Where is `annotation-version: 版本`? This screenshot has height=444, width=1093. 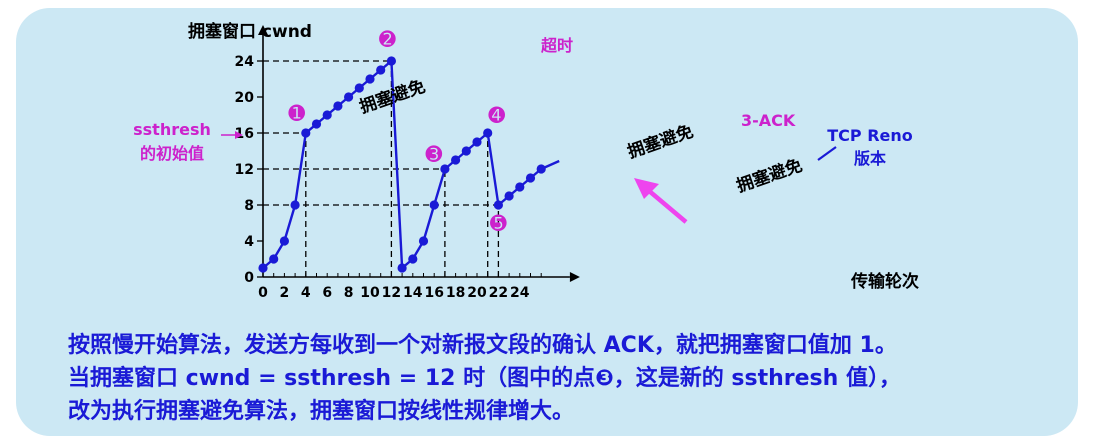
annotation-version: 版本 is located at coordinates (869, 158).